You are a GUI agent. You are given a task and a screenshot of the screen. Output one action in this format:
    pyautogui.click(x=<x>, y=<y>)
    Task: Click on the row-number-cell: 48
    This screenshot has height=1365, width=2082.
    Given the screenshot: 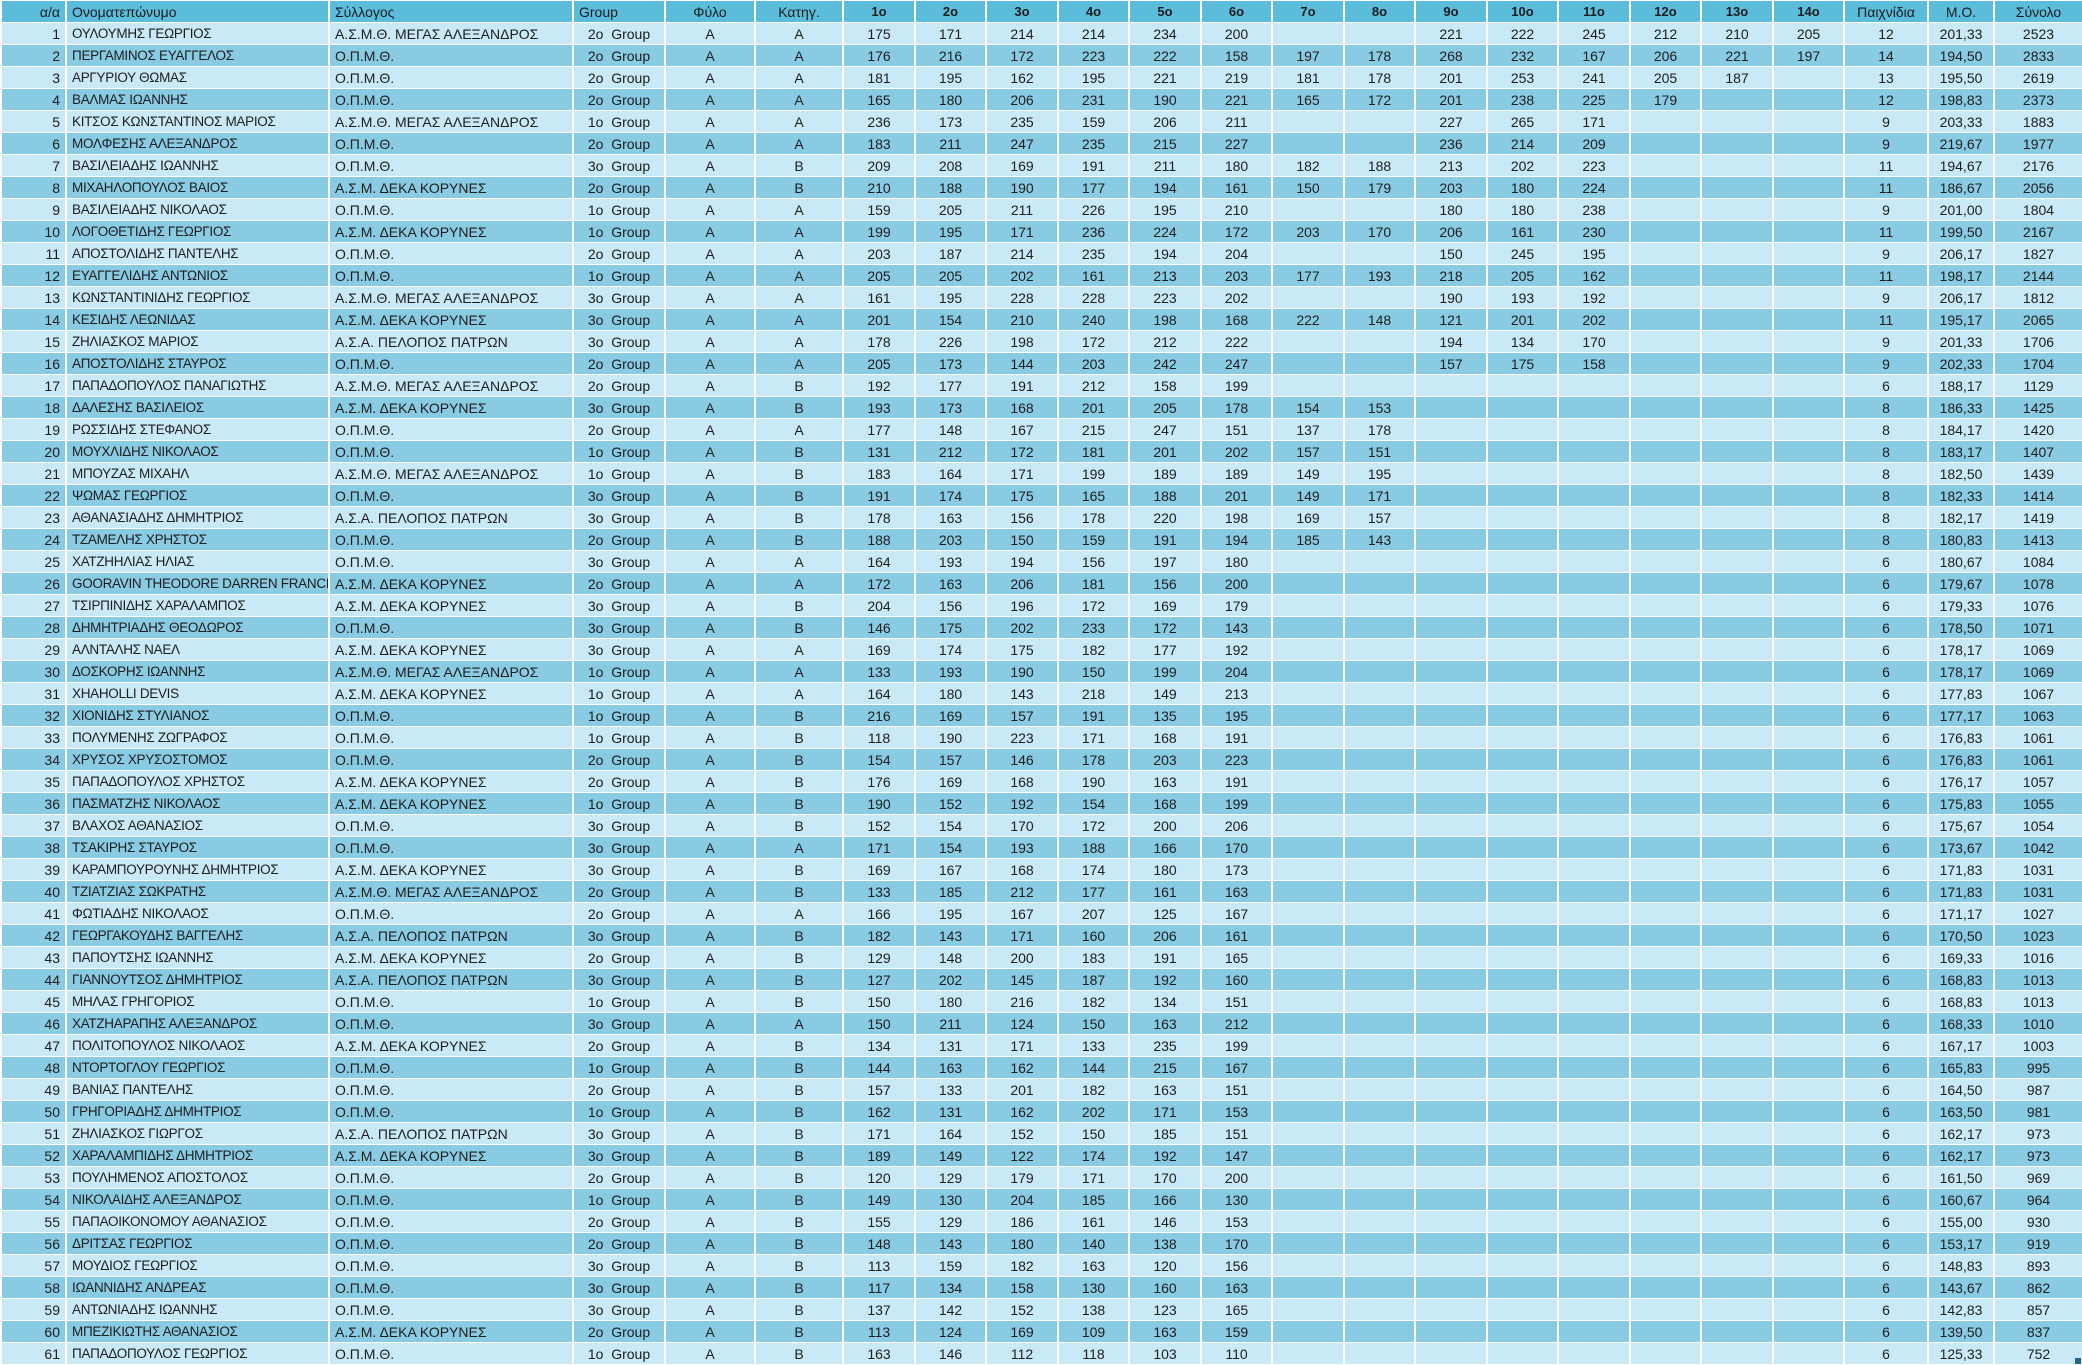 What is the action you would take?
    pyautogui.click(x=34, y=1067)
    